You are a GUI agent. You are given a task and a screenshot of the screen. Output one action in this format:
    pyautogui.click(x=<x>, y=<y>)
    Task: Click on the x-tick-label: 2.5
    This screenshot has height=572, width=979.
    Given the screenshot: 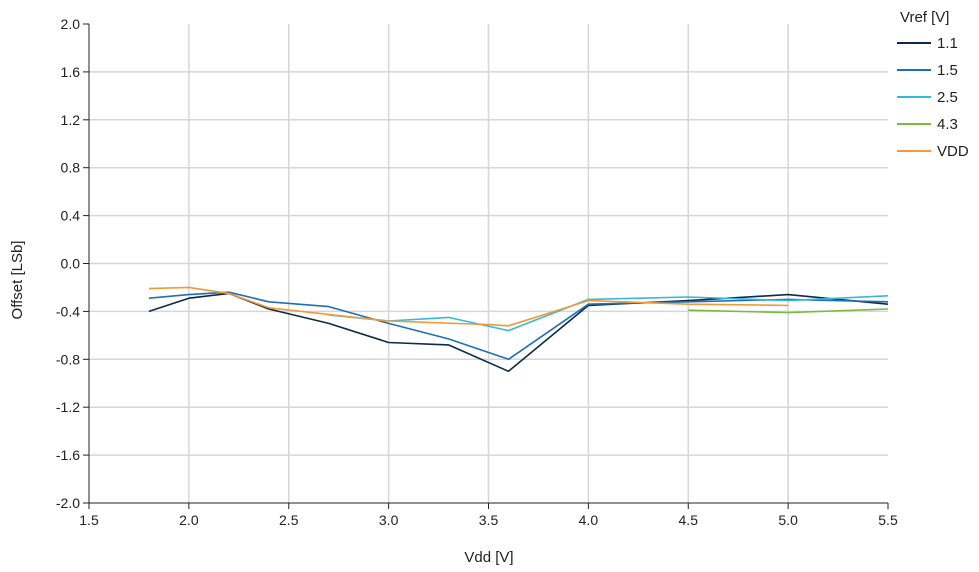 What is the action you would take?
    pyautogui.click(x=289, y=520)
    